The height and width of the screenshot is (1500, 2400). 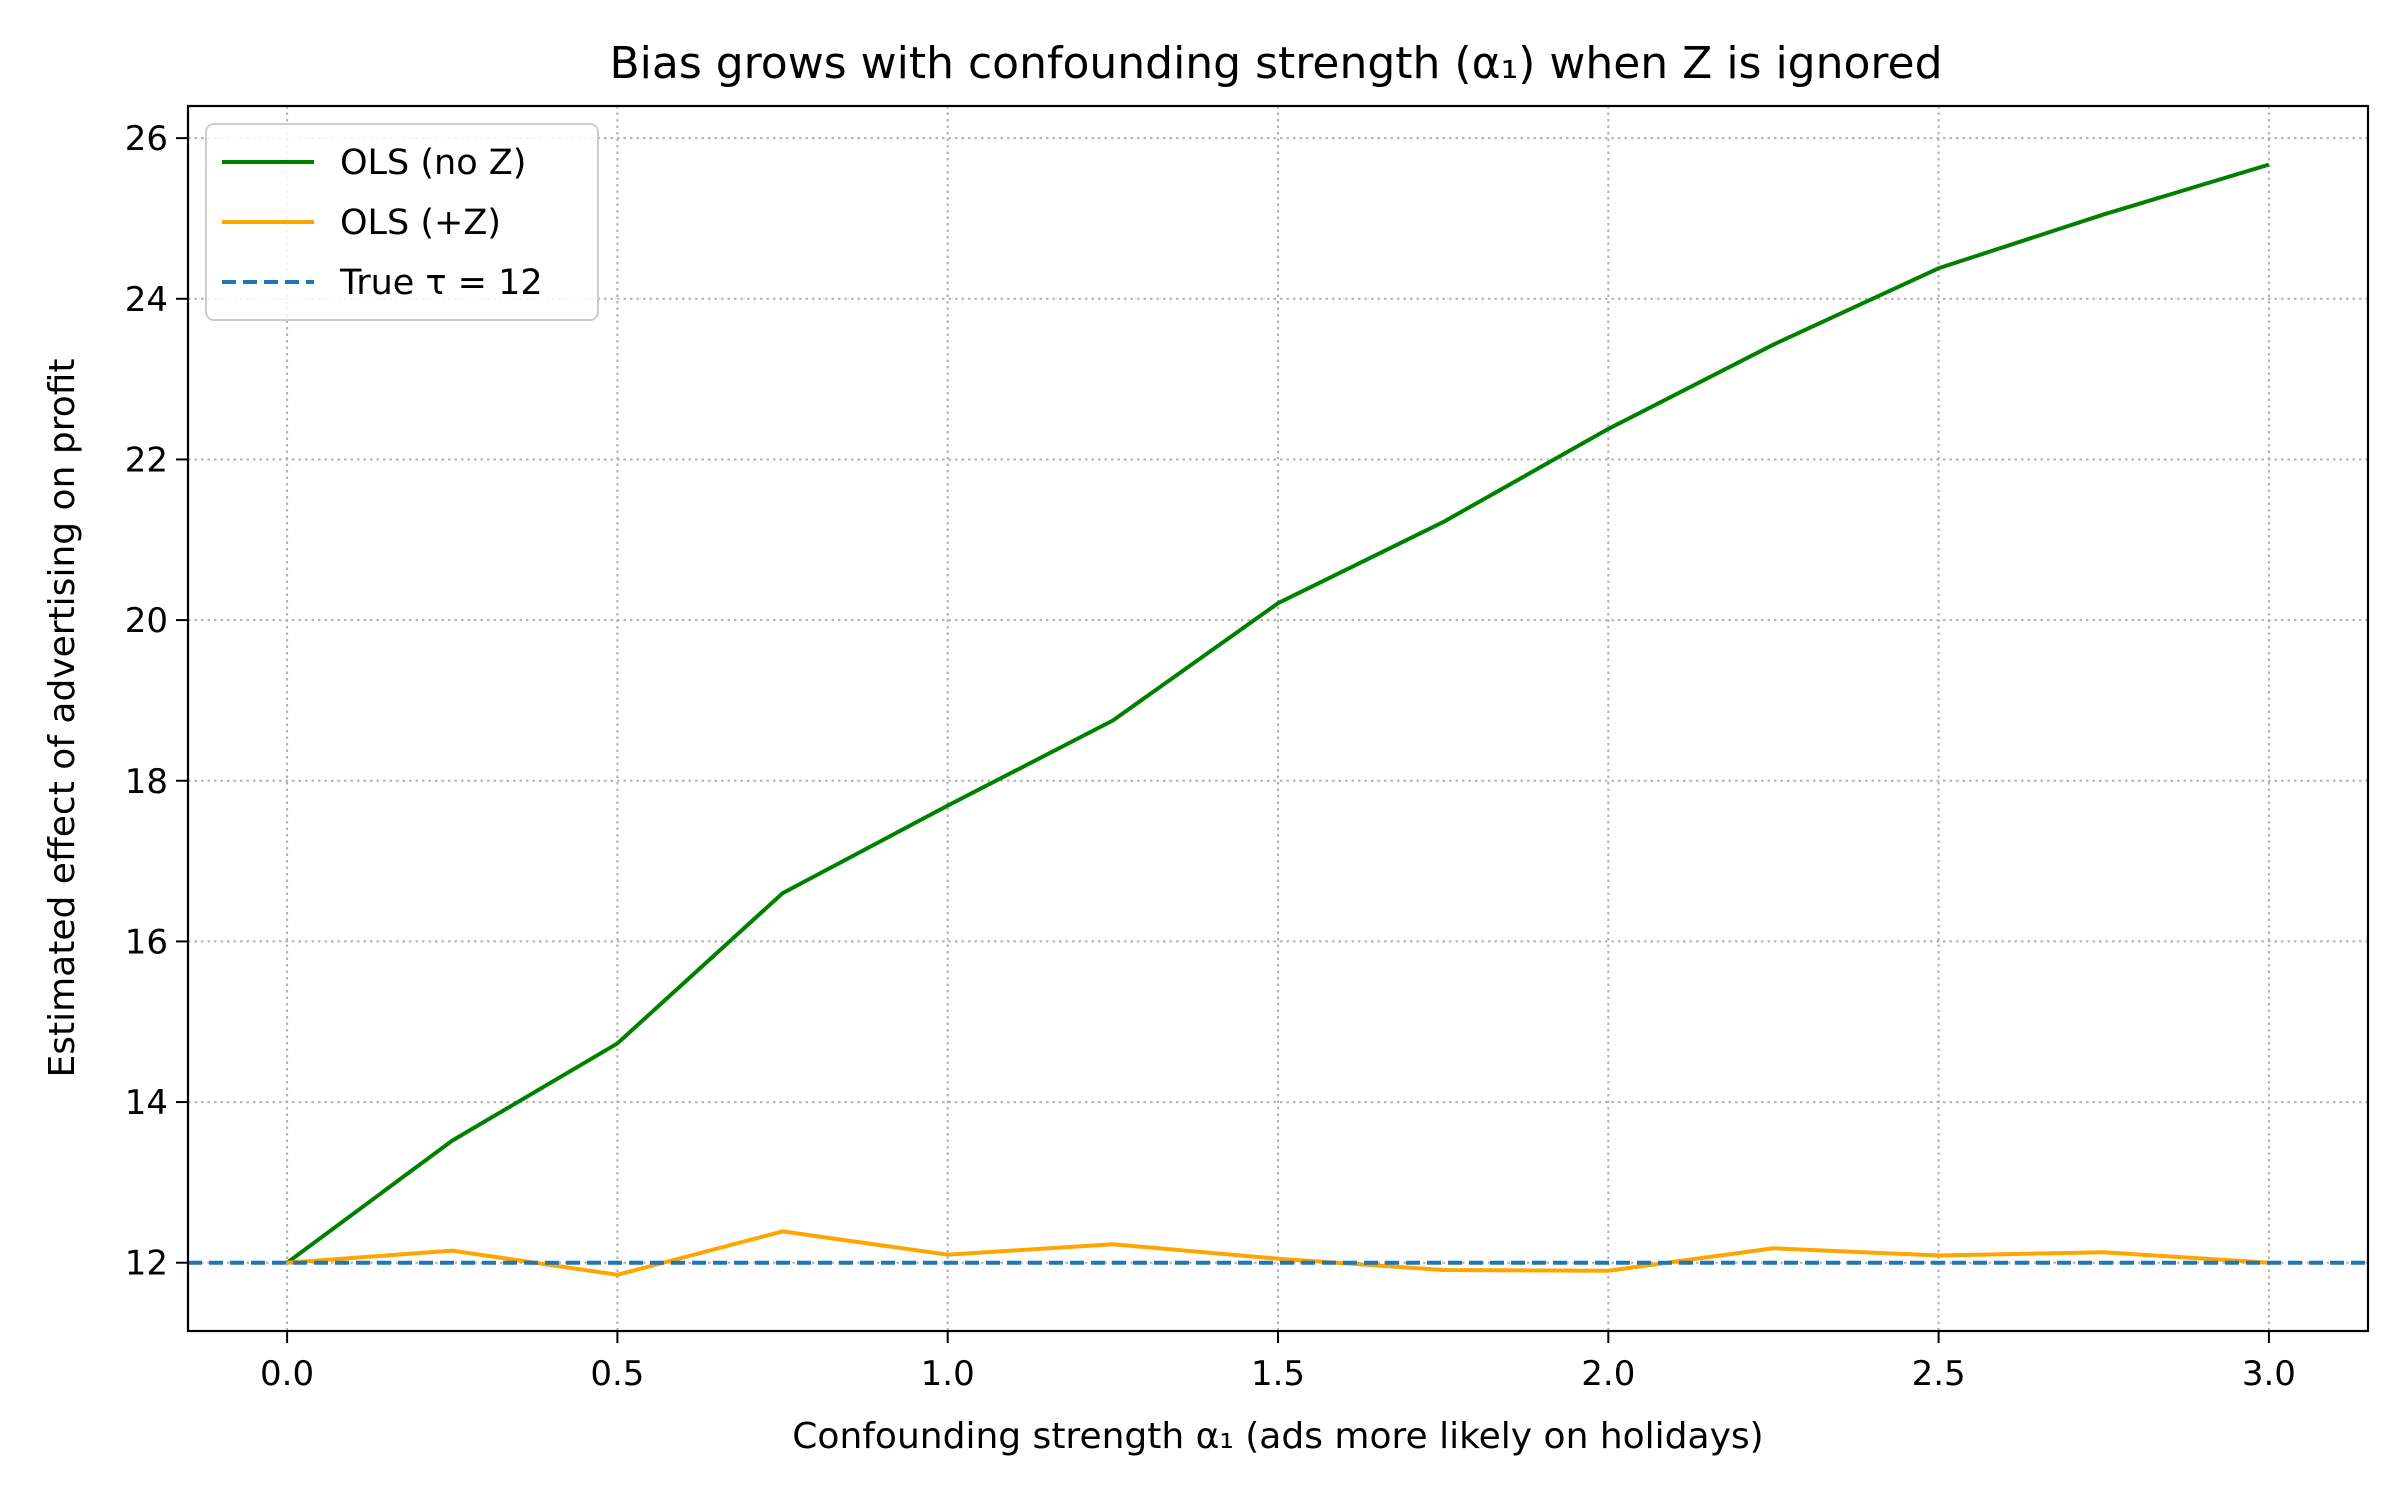 What do you see at coordinates (420, 223) in the screenshot?
I see `legend-label-ols-plus-z: OLS (+Z)` at bounding box center [420, 223].